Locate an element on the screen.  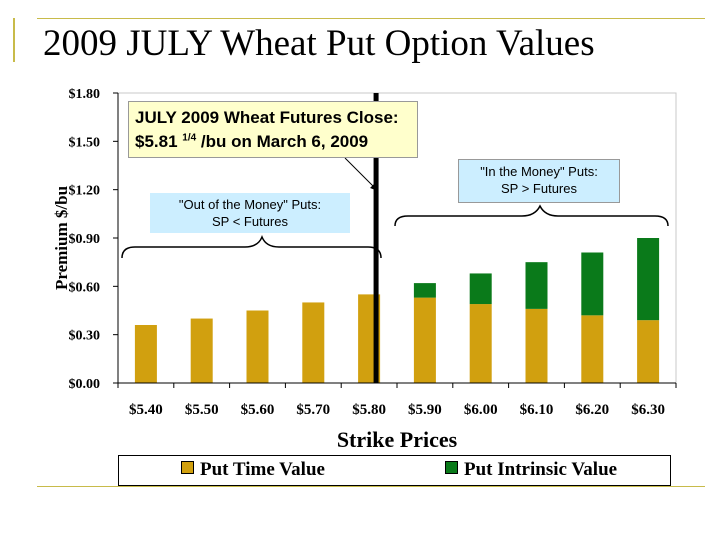
y-tick-label: $0.90 is located at coordinates (85, 239).